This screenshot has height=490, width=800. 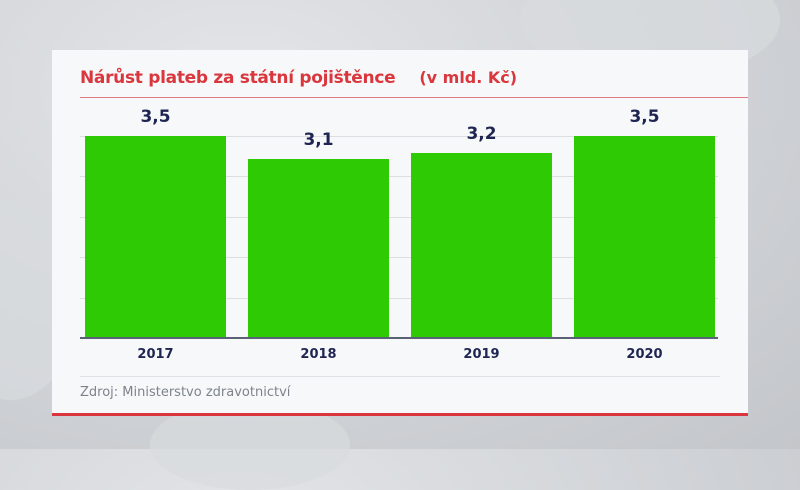 I want to click on x-axis, so click(x=399, y=338).